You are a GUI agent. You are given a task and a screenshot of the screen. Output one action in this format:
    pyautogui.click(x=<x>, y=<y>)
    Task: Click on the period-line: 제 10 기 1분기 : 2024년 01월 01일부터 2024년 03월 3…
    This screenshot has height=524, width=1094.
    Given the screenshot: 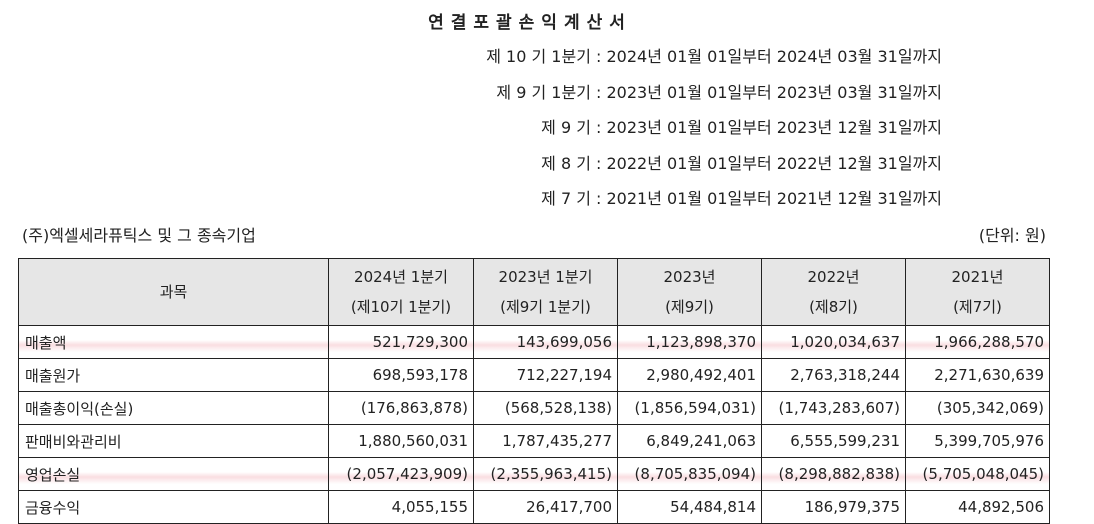 What is the action you would take?
    pyautogui.click(x=714, y=56)
    